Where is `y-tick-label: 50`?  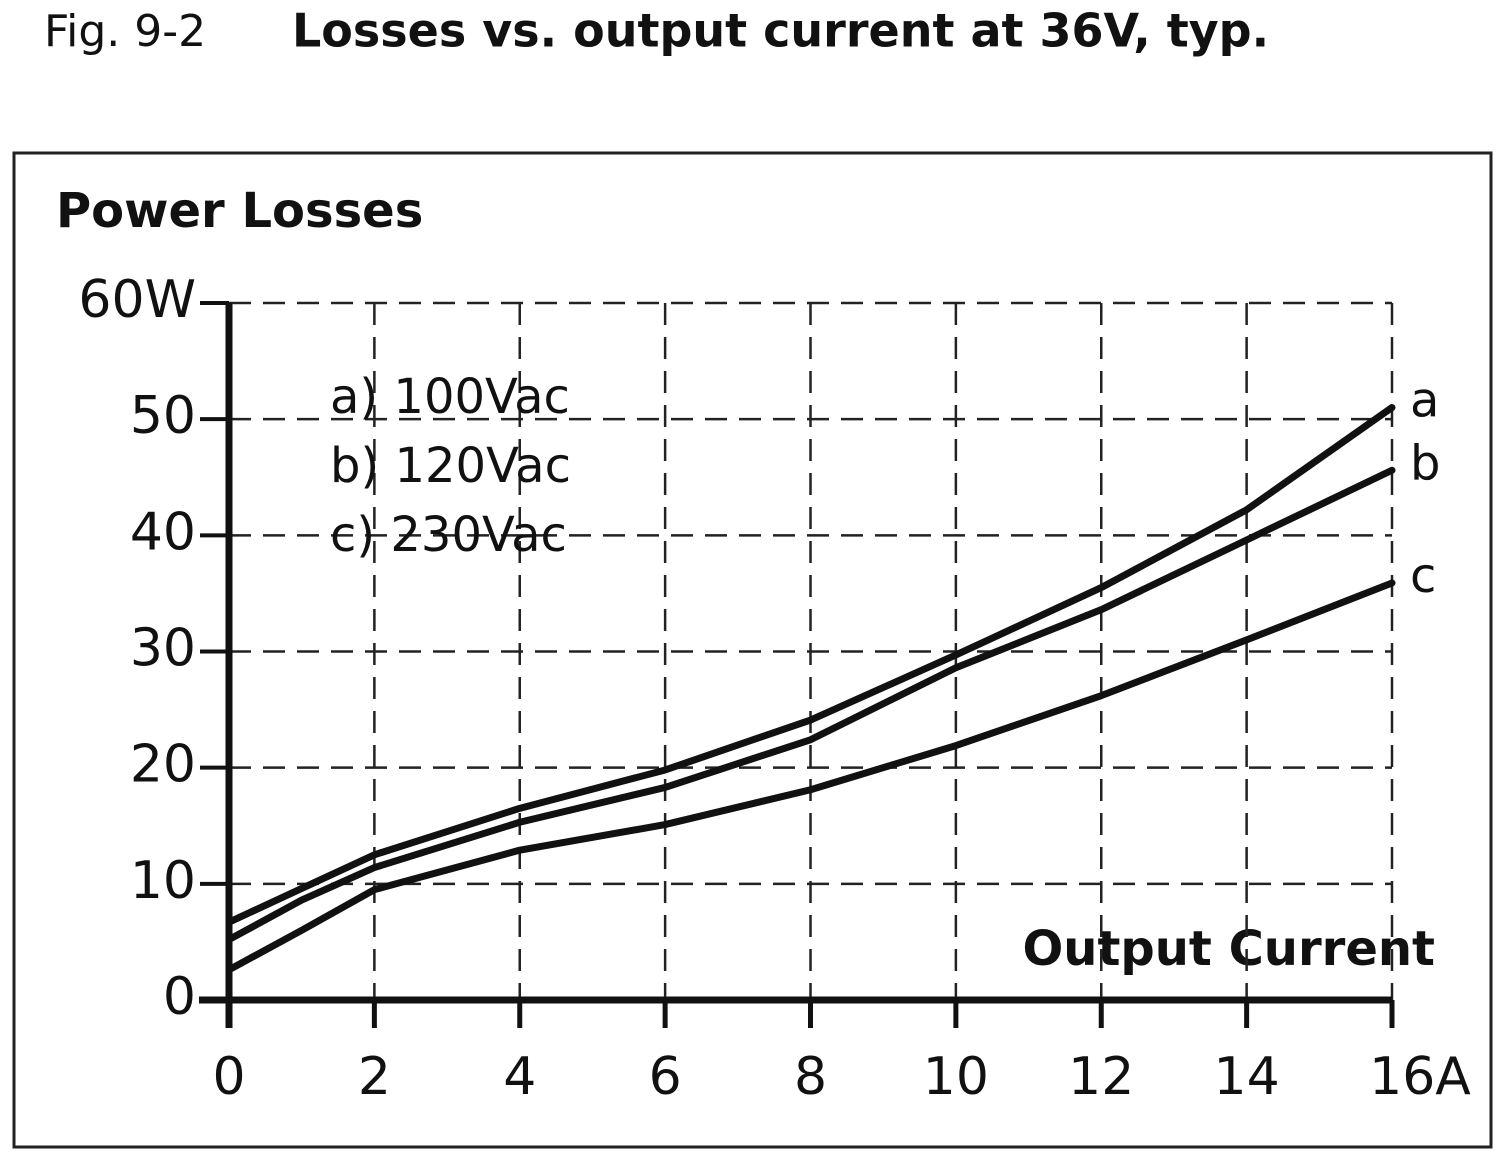
y-tick-label: 50 is located at coordinates (163, 416).